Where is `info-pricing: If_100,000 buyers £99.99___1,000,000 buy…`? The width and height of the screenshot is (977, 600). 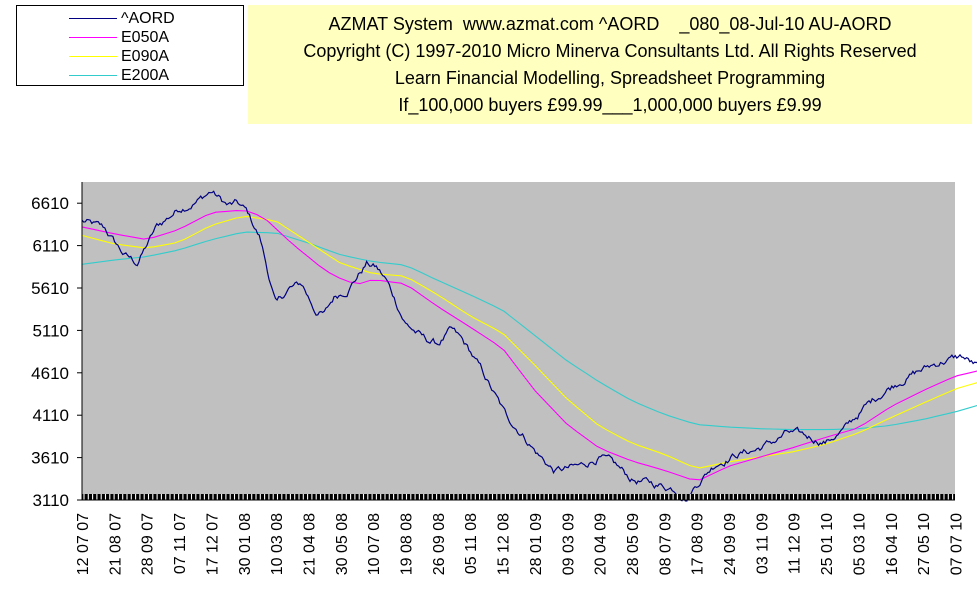 info-pricing: If_100,000 buyers £99.99___1,000,000 buy… is located at coordinates (610, 105).